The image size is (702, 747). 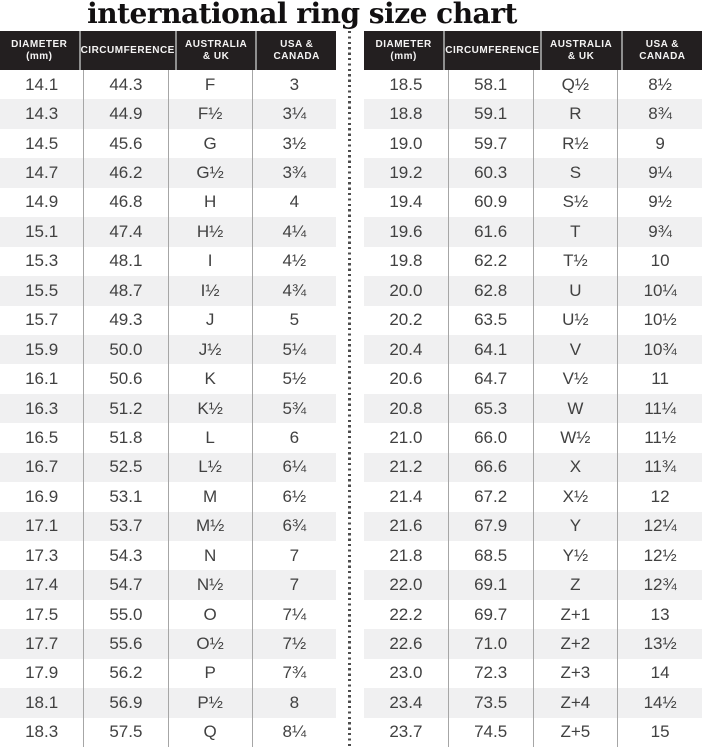 I want to click on cell-aus-uk: U, so click(x=575, y=291).